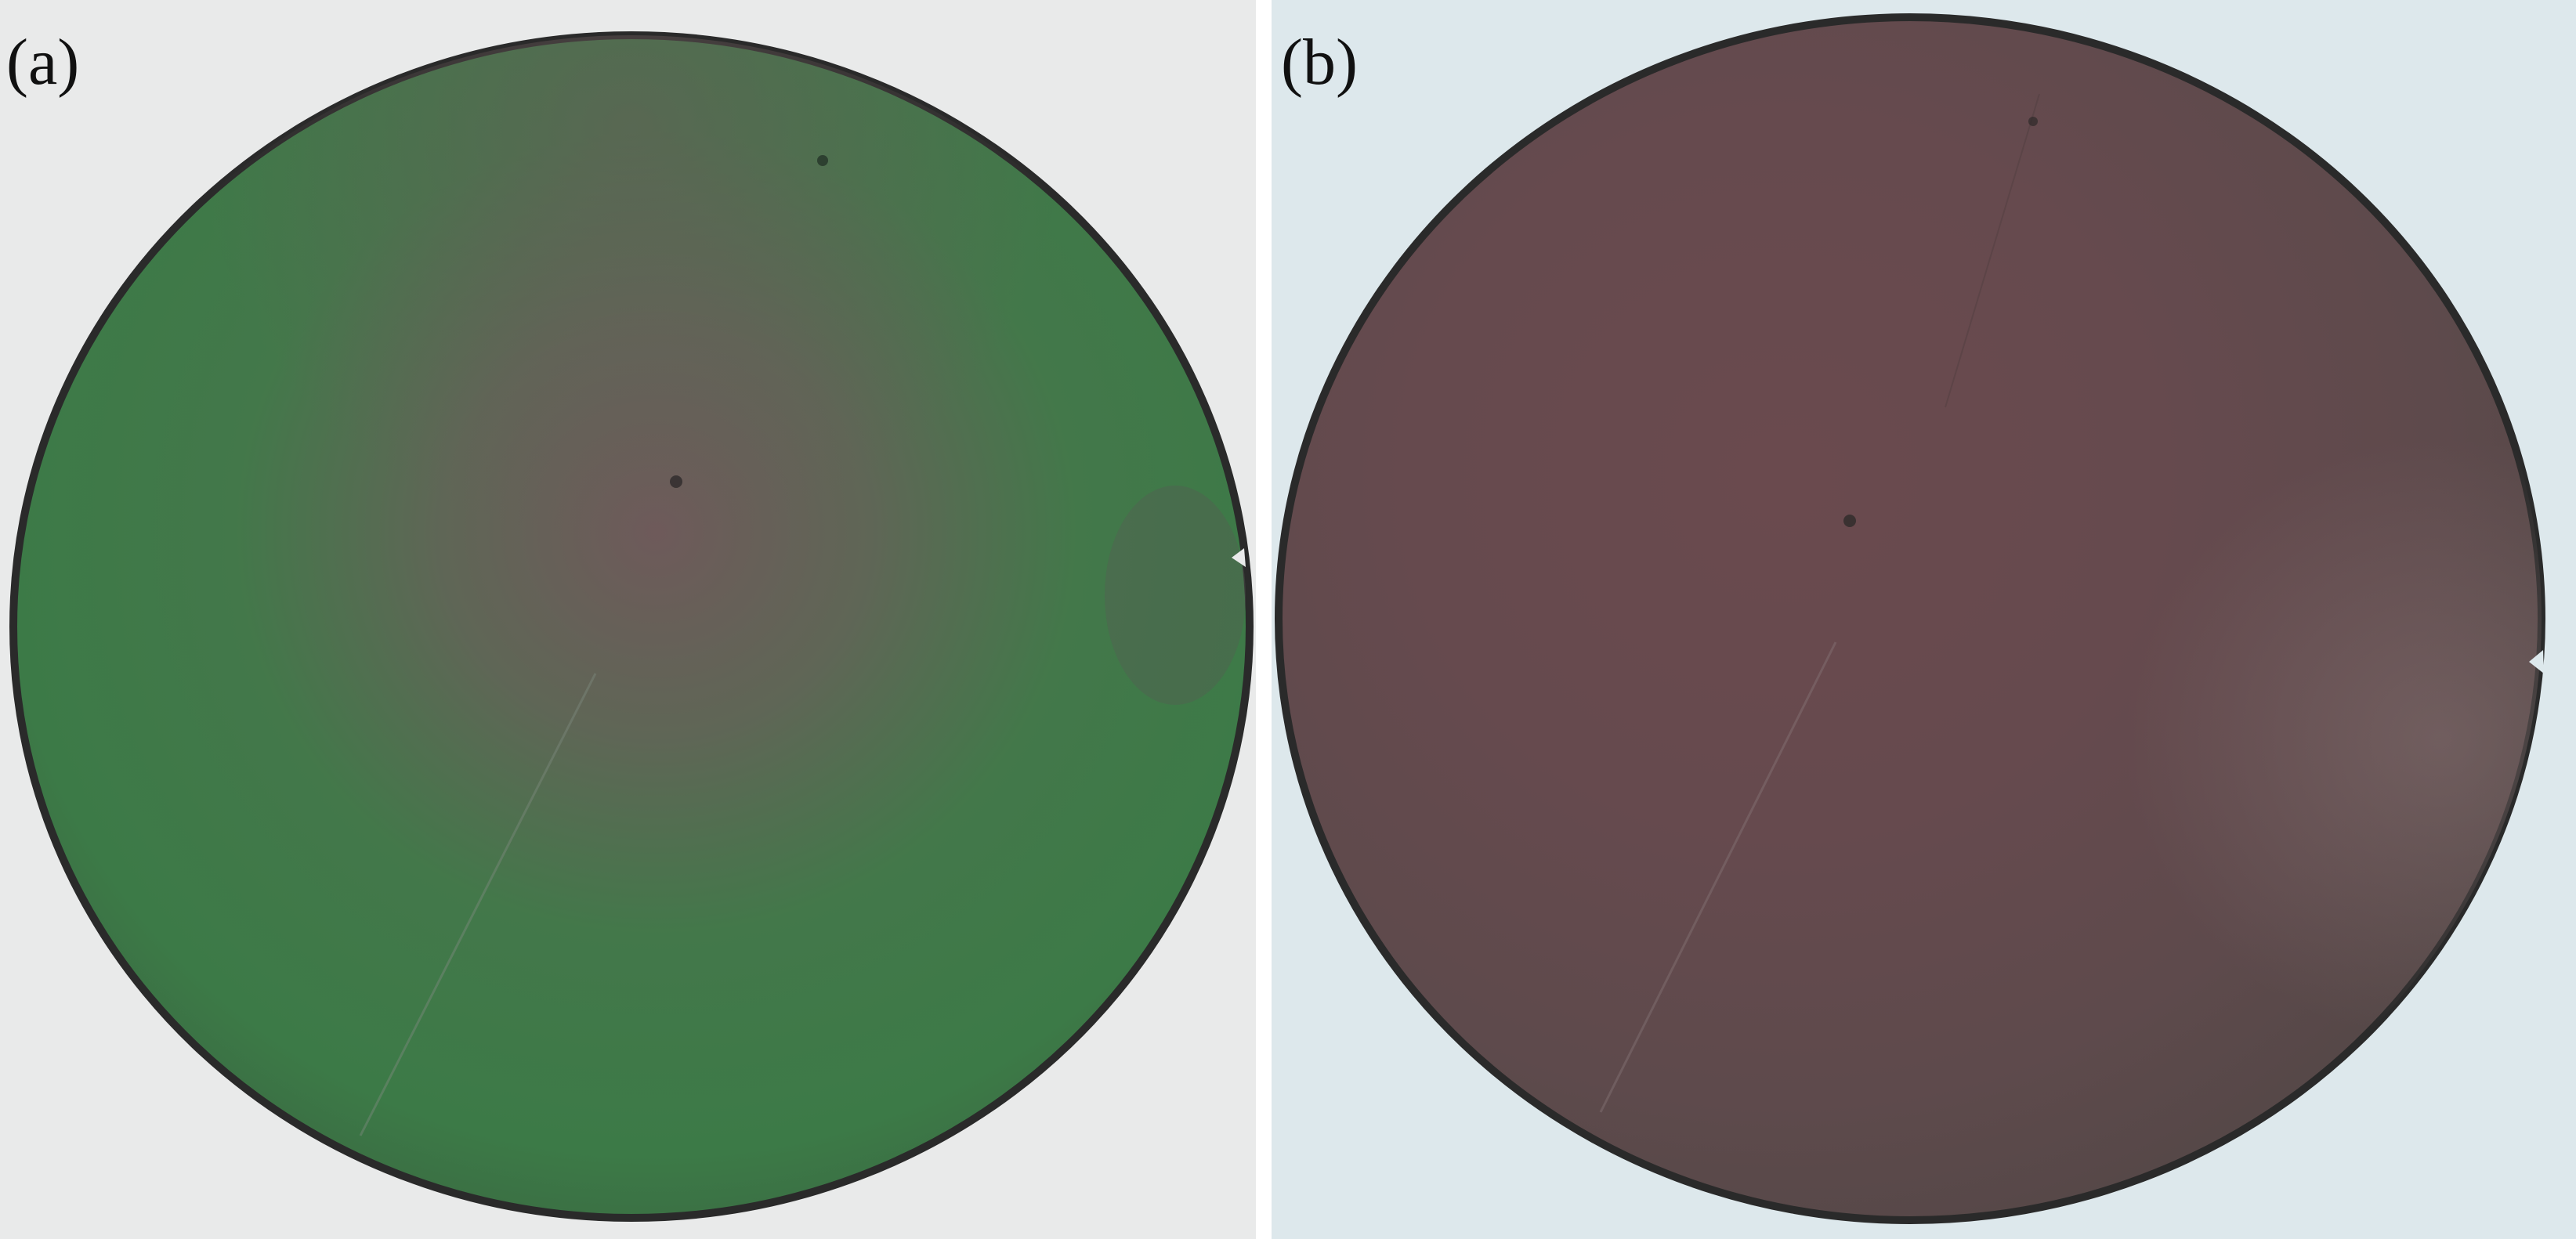 The width and height of the screenshot is (2576, 1239). Describe the element at coordinates (478, 904) in the screenshot. I see `wafer-a-scratch` at that location.